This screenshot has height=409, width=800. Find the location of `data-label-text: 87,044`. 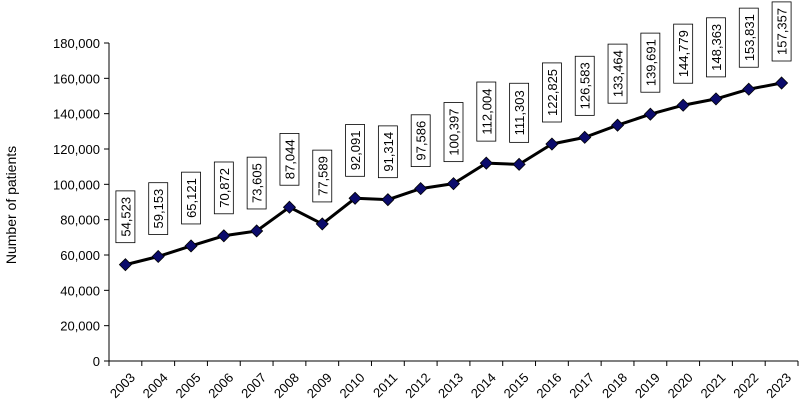

data-label-text: 87,044 is located at coordinates (289, 159).